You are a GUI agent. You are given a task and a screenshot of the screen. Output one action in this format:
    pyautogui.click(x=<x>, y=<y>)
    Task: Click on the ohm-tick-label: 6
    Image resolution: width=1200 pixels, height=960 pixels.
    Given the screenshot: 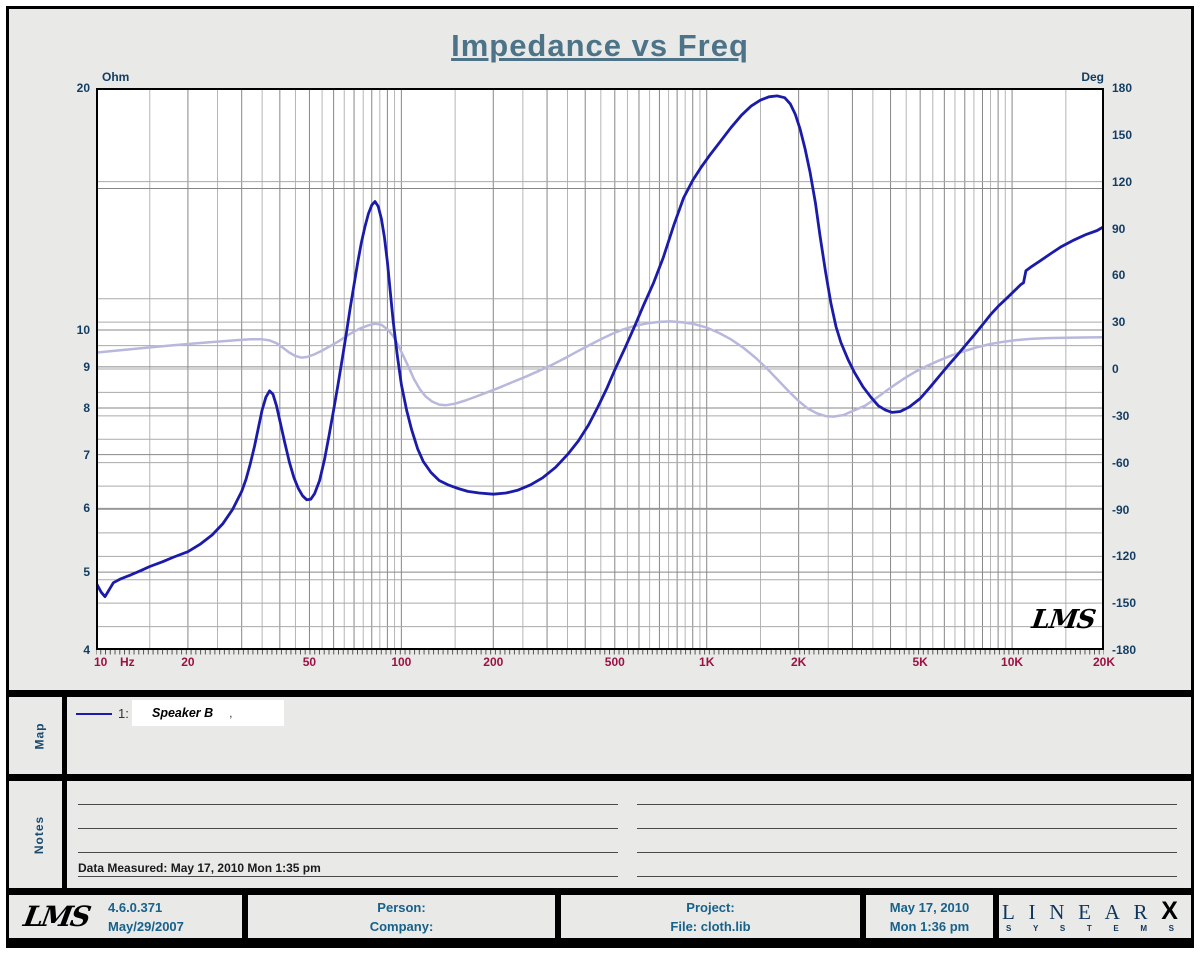 What is the action you would take?
    pyautogui.click(x=86, y=508)
    